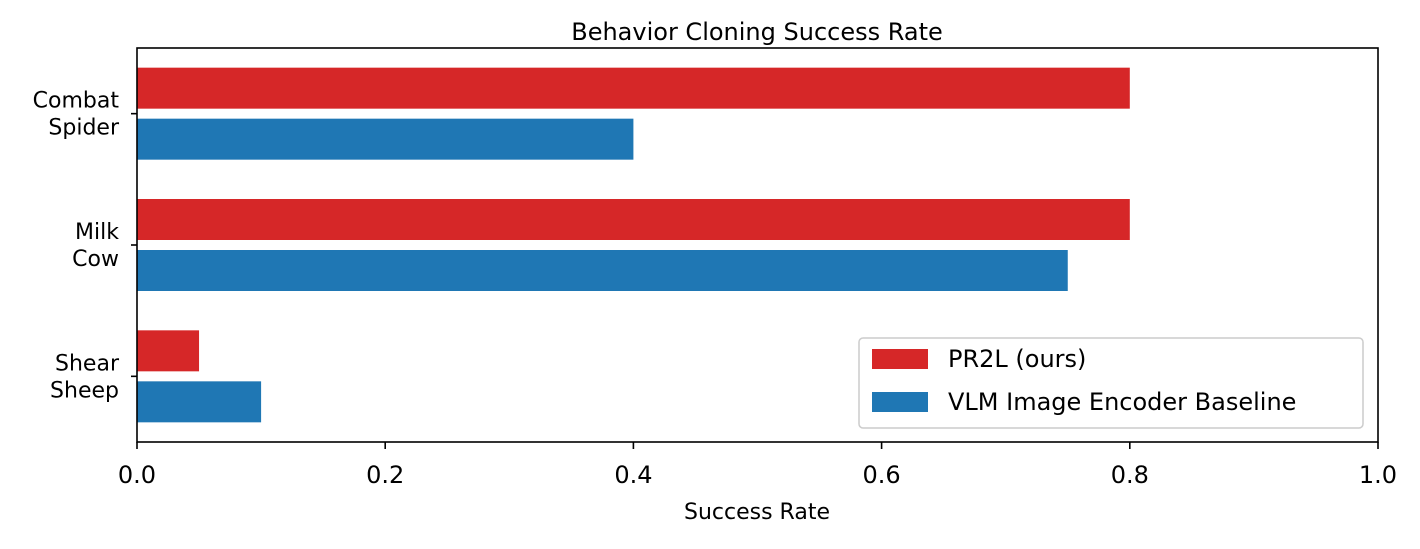 Image resolution: width=1420 pixels, height=549 pixels. I want to click on bar-vlm-image-encoder-baseline-combat-spider, so click(385, 139).